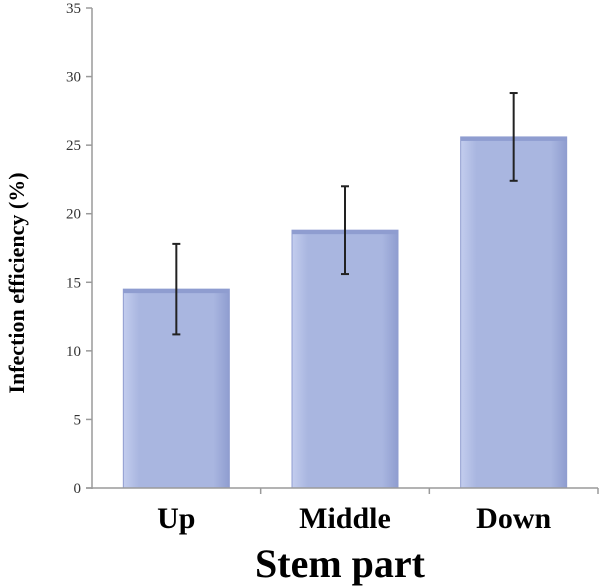 This screenshot has width=605, height=588. What do you see at coordinates (345, 230) in the screenshot?
I see `error-bar-middle` at bounding box center [345, 230].